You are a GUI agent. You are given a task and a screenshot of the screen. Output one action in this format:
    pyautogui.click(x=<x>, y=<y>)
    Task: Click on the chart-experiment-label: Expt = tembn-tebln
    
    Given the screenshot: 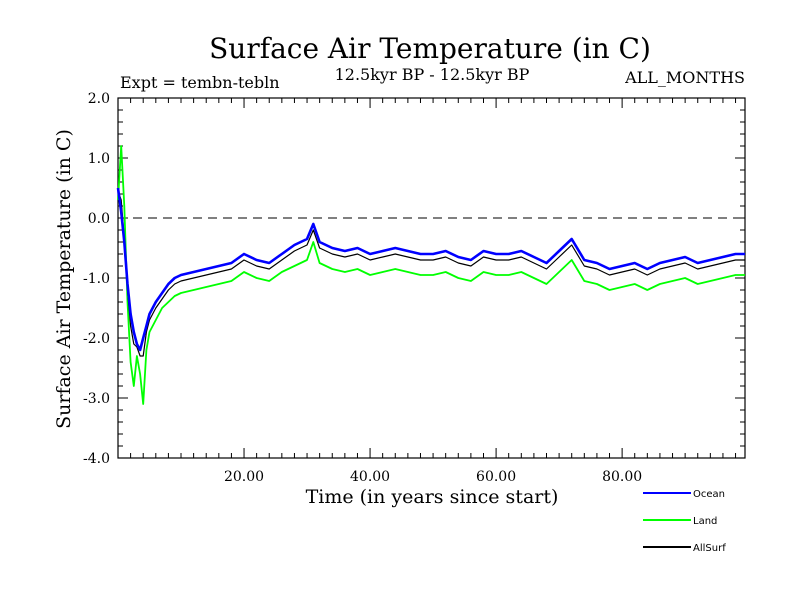 What is the action you would take?
    pyautogui.click(x=200, y=82)
    